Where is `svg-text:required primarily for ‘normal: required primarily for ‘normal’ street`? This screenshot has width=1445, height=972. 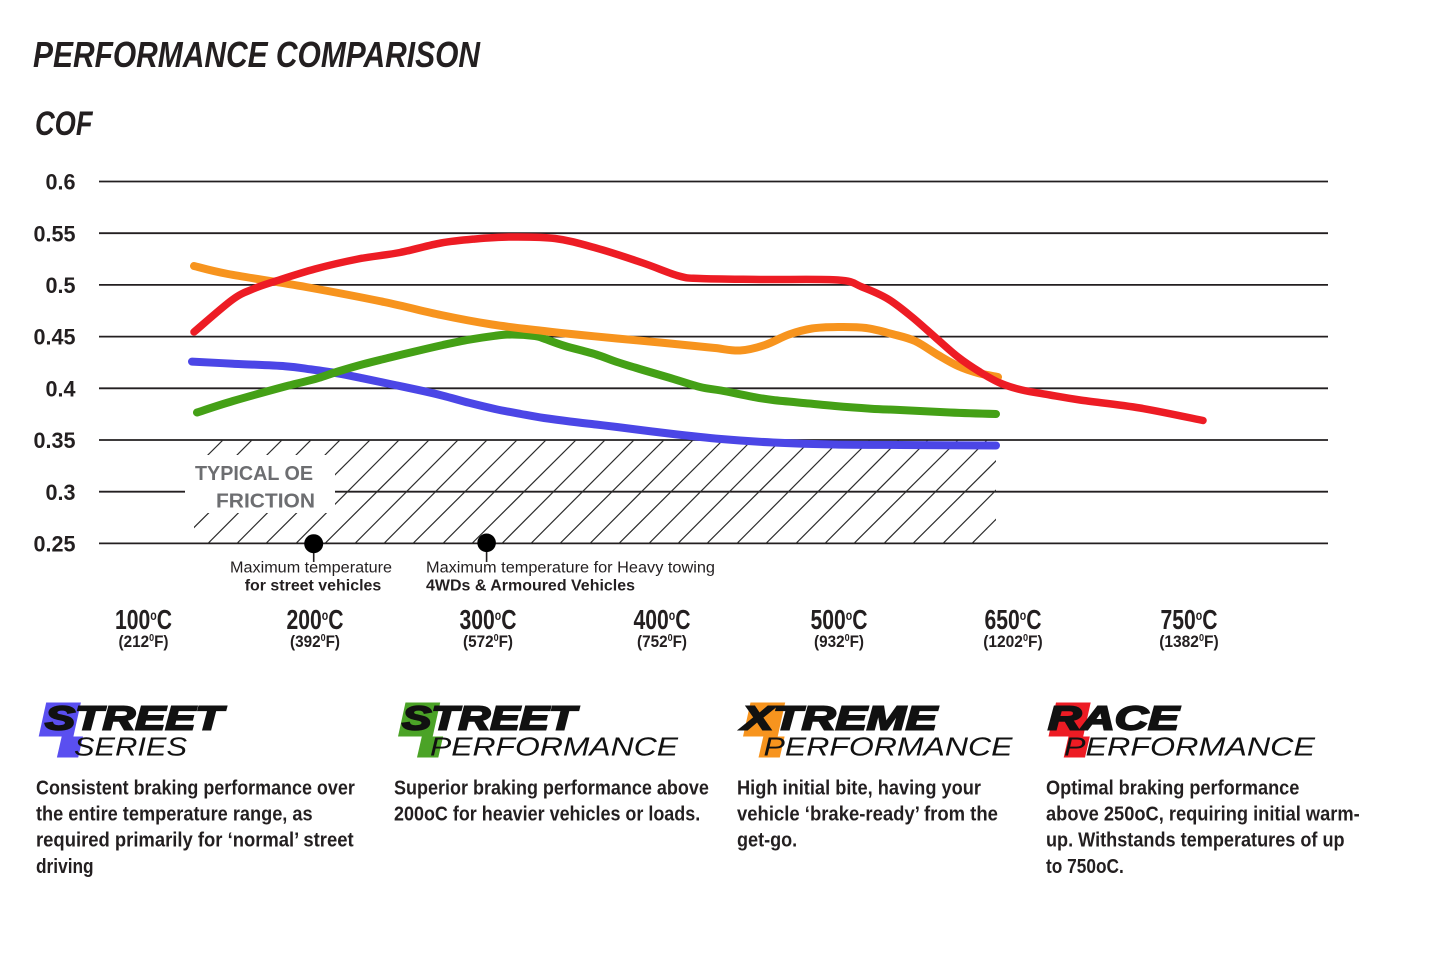
svg-text:required primarily for ‘normal: required primarily for ‘normal’ street is located at coordinates (195, 841).